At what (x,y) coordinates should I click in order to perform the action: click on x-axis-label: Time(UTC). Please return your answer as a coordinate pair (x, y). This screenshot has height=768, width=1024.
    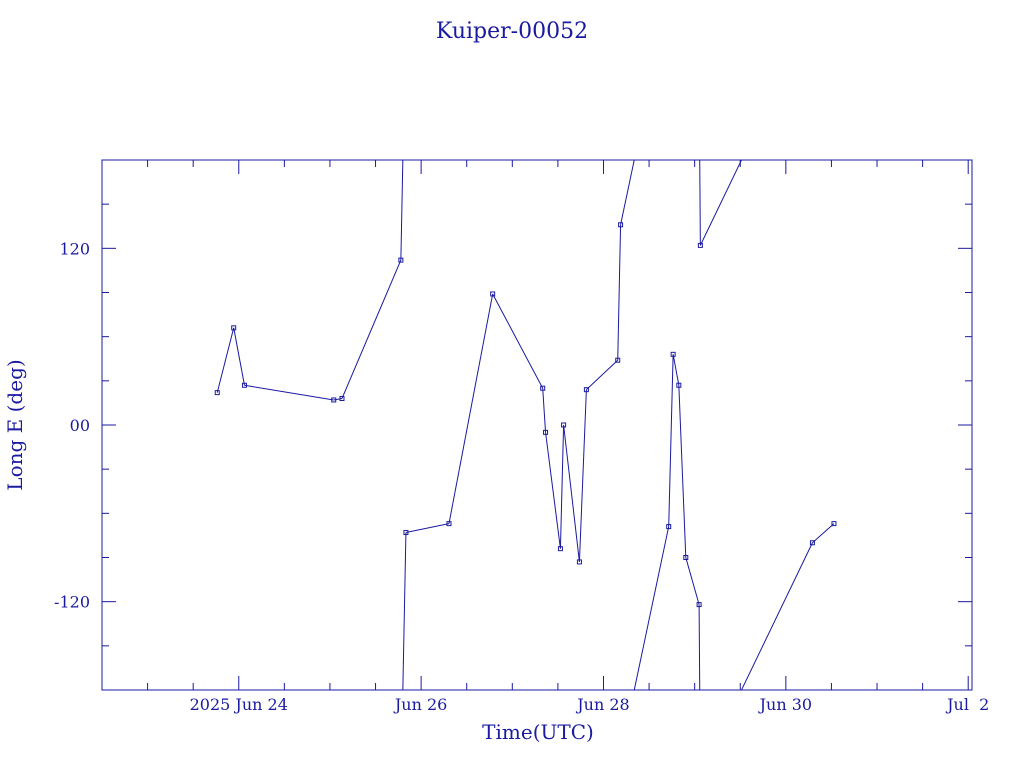
    Looking at the image, I should click on (538, 732).